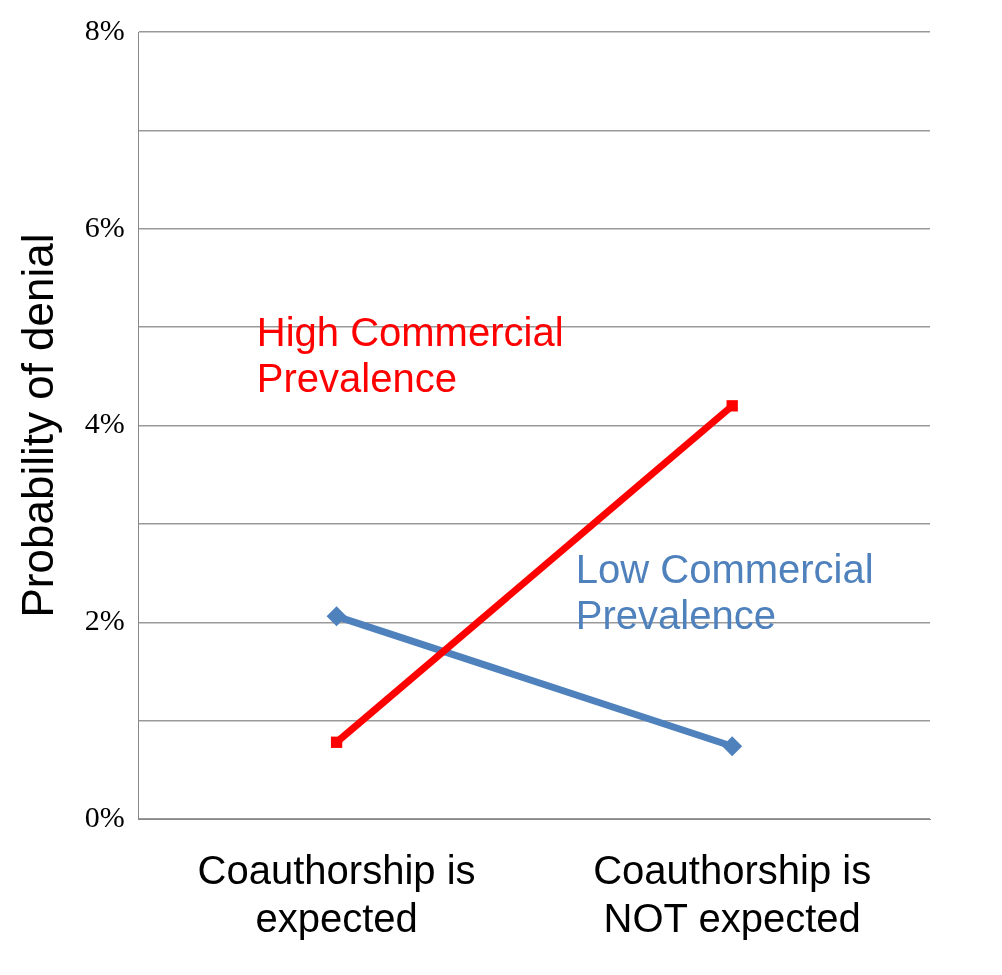 Image resolution: width=1002 pixels, height=975 pixels. I want to click on y-tick-label: 0%, so click(104, 816).